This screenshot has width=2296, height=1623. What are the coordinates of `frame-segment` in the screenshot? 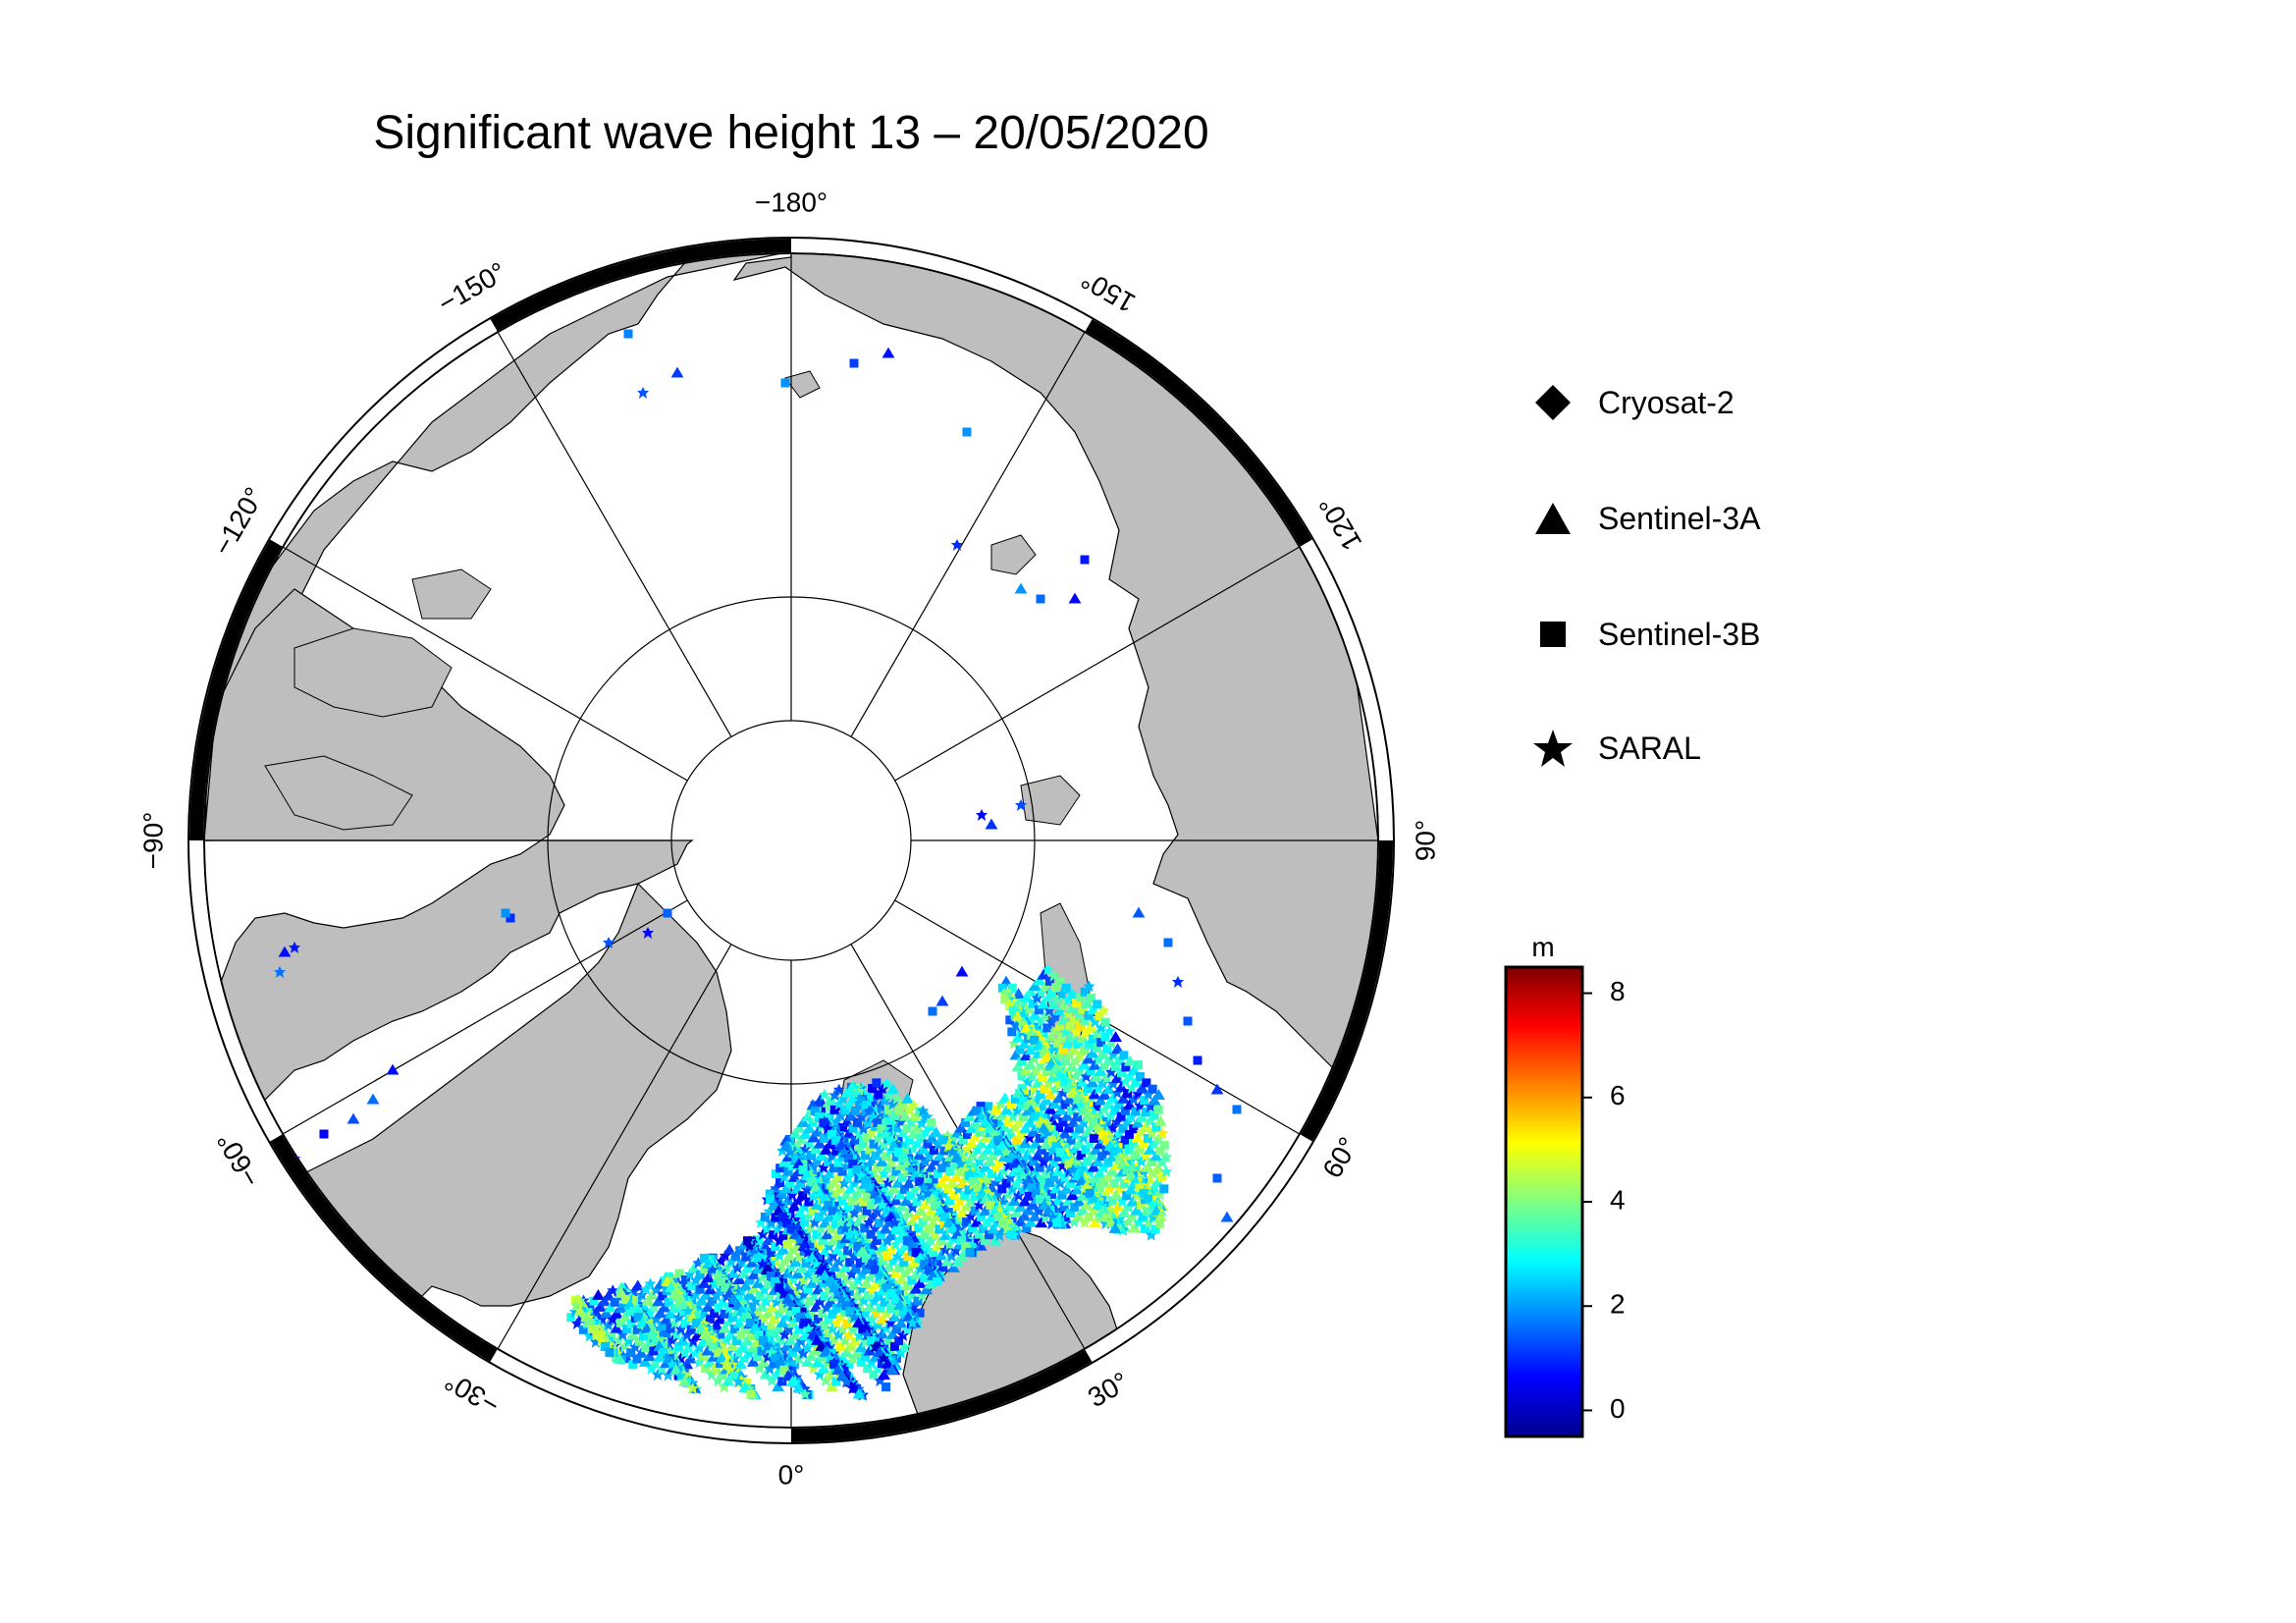 It's located at (384, 1248).